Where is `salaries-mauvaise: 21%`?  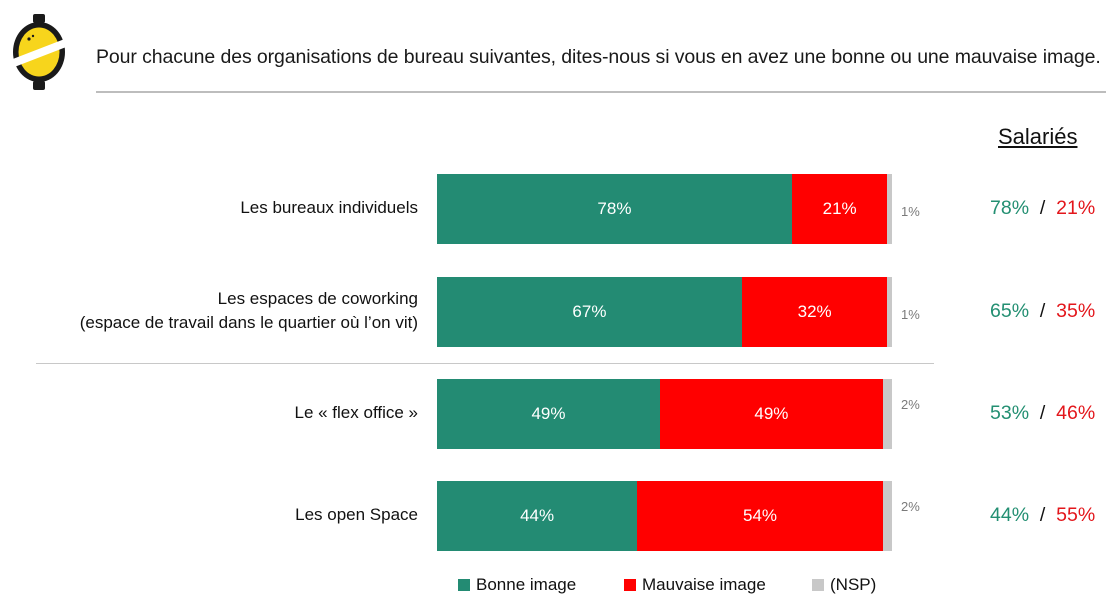 salaries-mauvaise: 21% is located at coordinates (1076, 208).